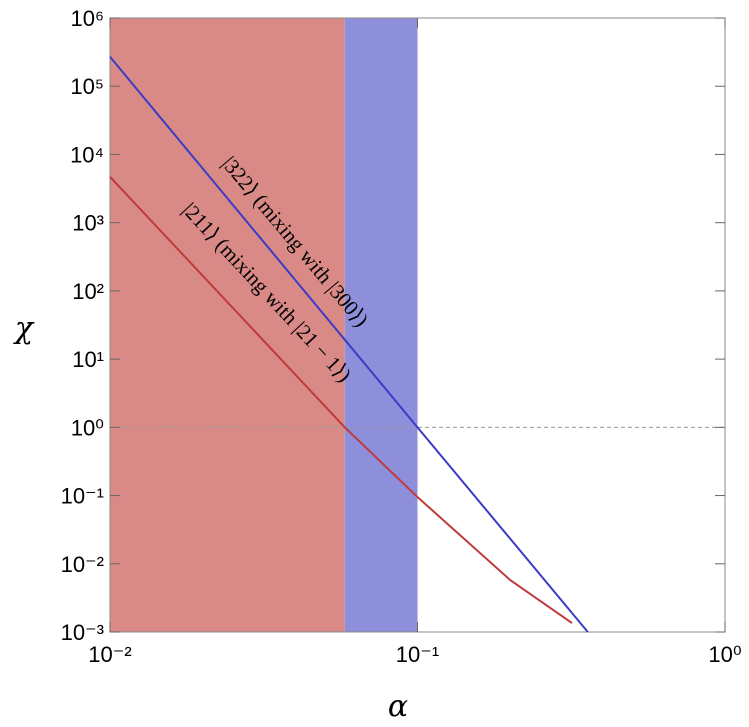  I want to click on x-tick-label: 10⁻¹, so click(417, 654).